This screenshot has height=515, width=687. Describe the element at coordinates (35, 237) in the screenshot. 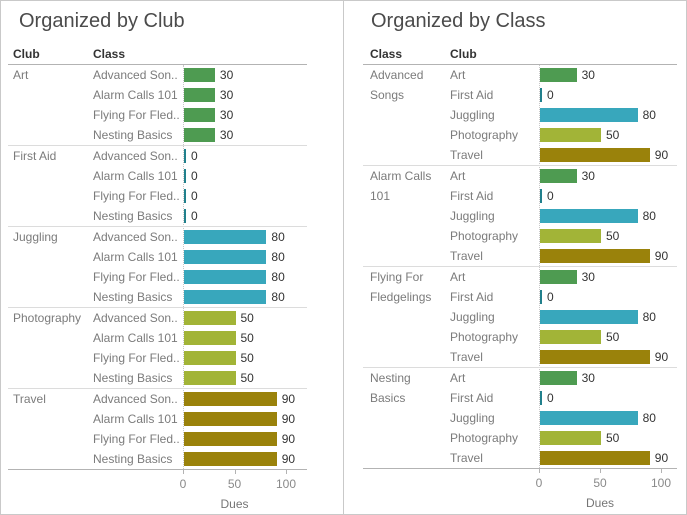

I see `group-label-juggling: Juggling` at that location.